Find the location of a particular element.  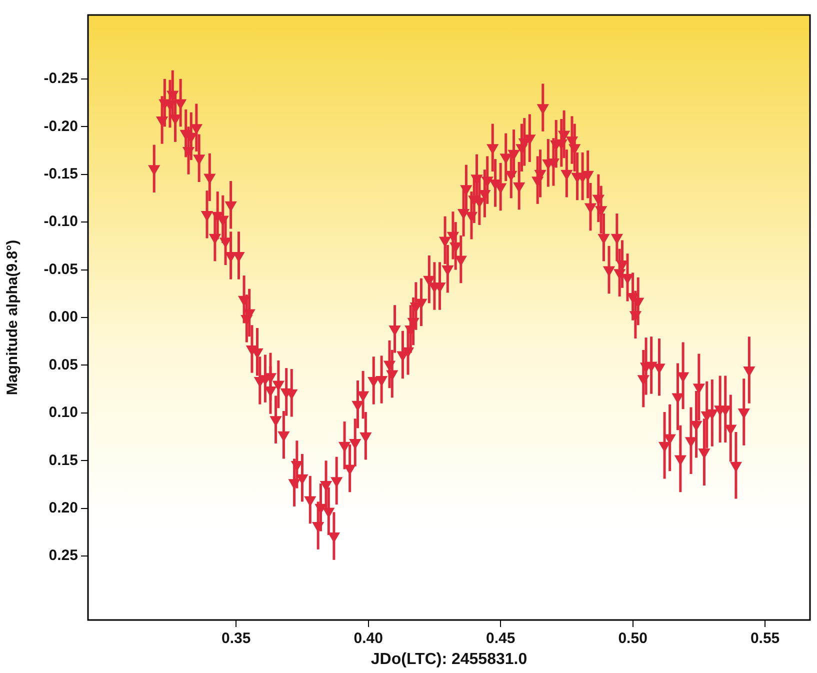

y-tick-label: 0.15 is located at coordinates (63, 460).